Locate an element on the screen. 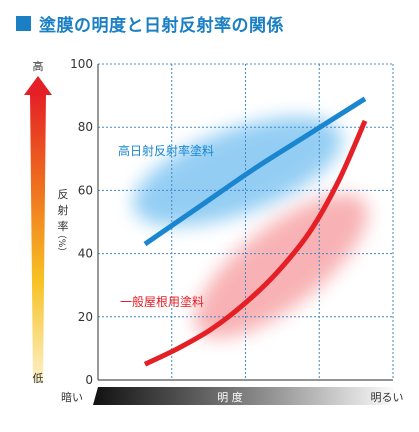  y-tick-label: 40 is located at coordinates (85, 254).